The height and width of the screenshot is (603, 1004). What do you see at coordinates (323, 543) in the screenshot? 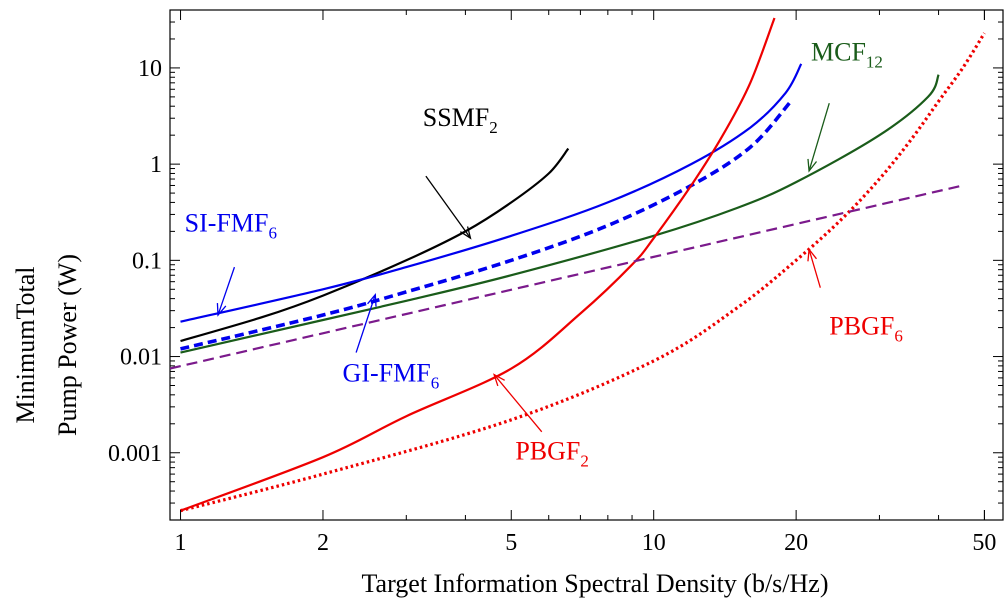
I see `x-tick-label: 2` at bounding box center [323, 543].